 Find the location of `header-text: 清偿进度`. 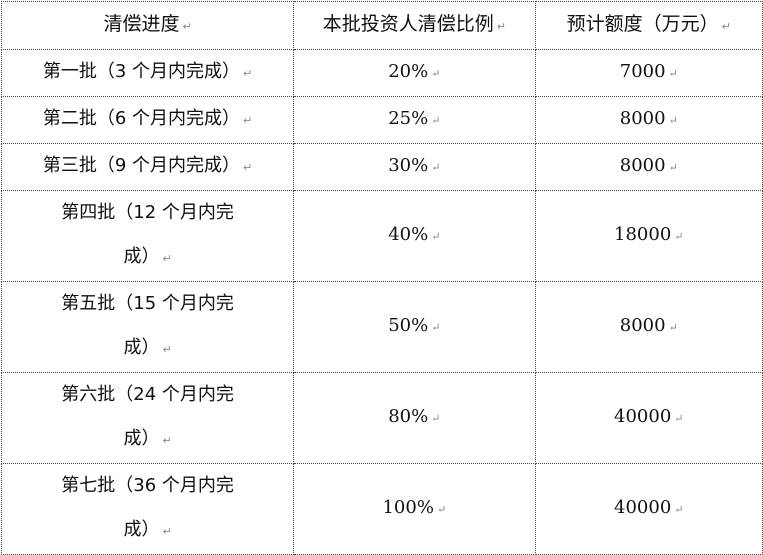

header-text: 清偿进度 is located at coordinates (141, 24).